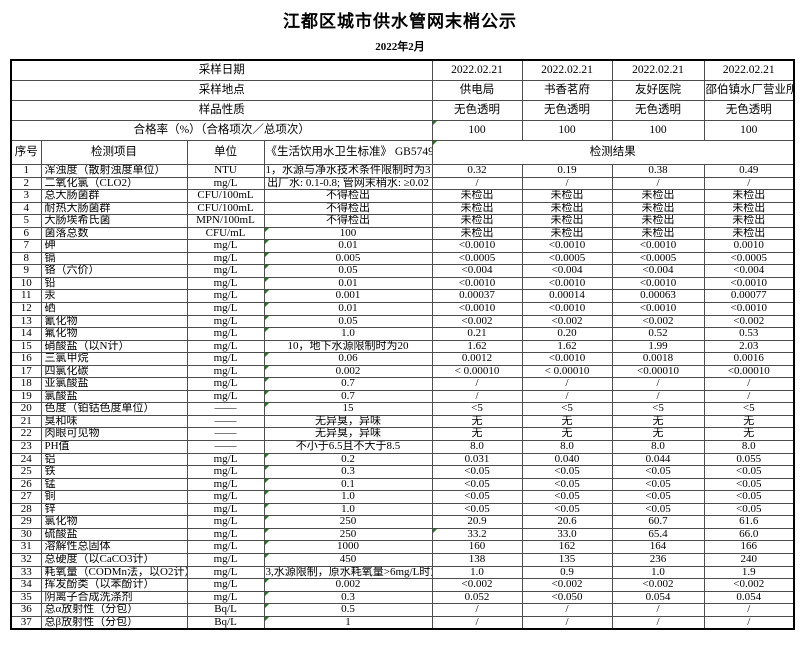 Image resolution: width=800 pixels, height=658 pixels. Describe the element at coordinates (658, 171) in the screenshot. I see `row-result: 0.38` at that location.